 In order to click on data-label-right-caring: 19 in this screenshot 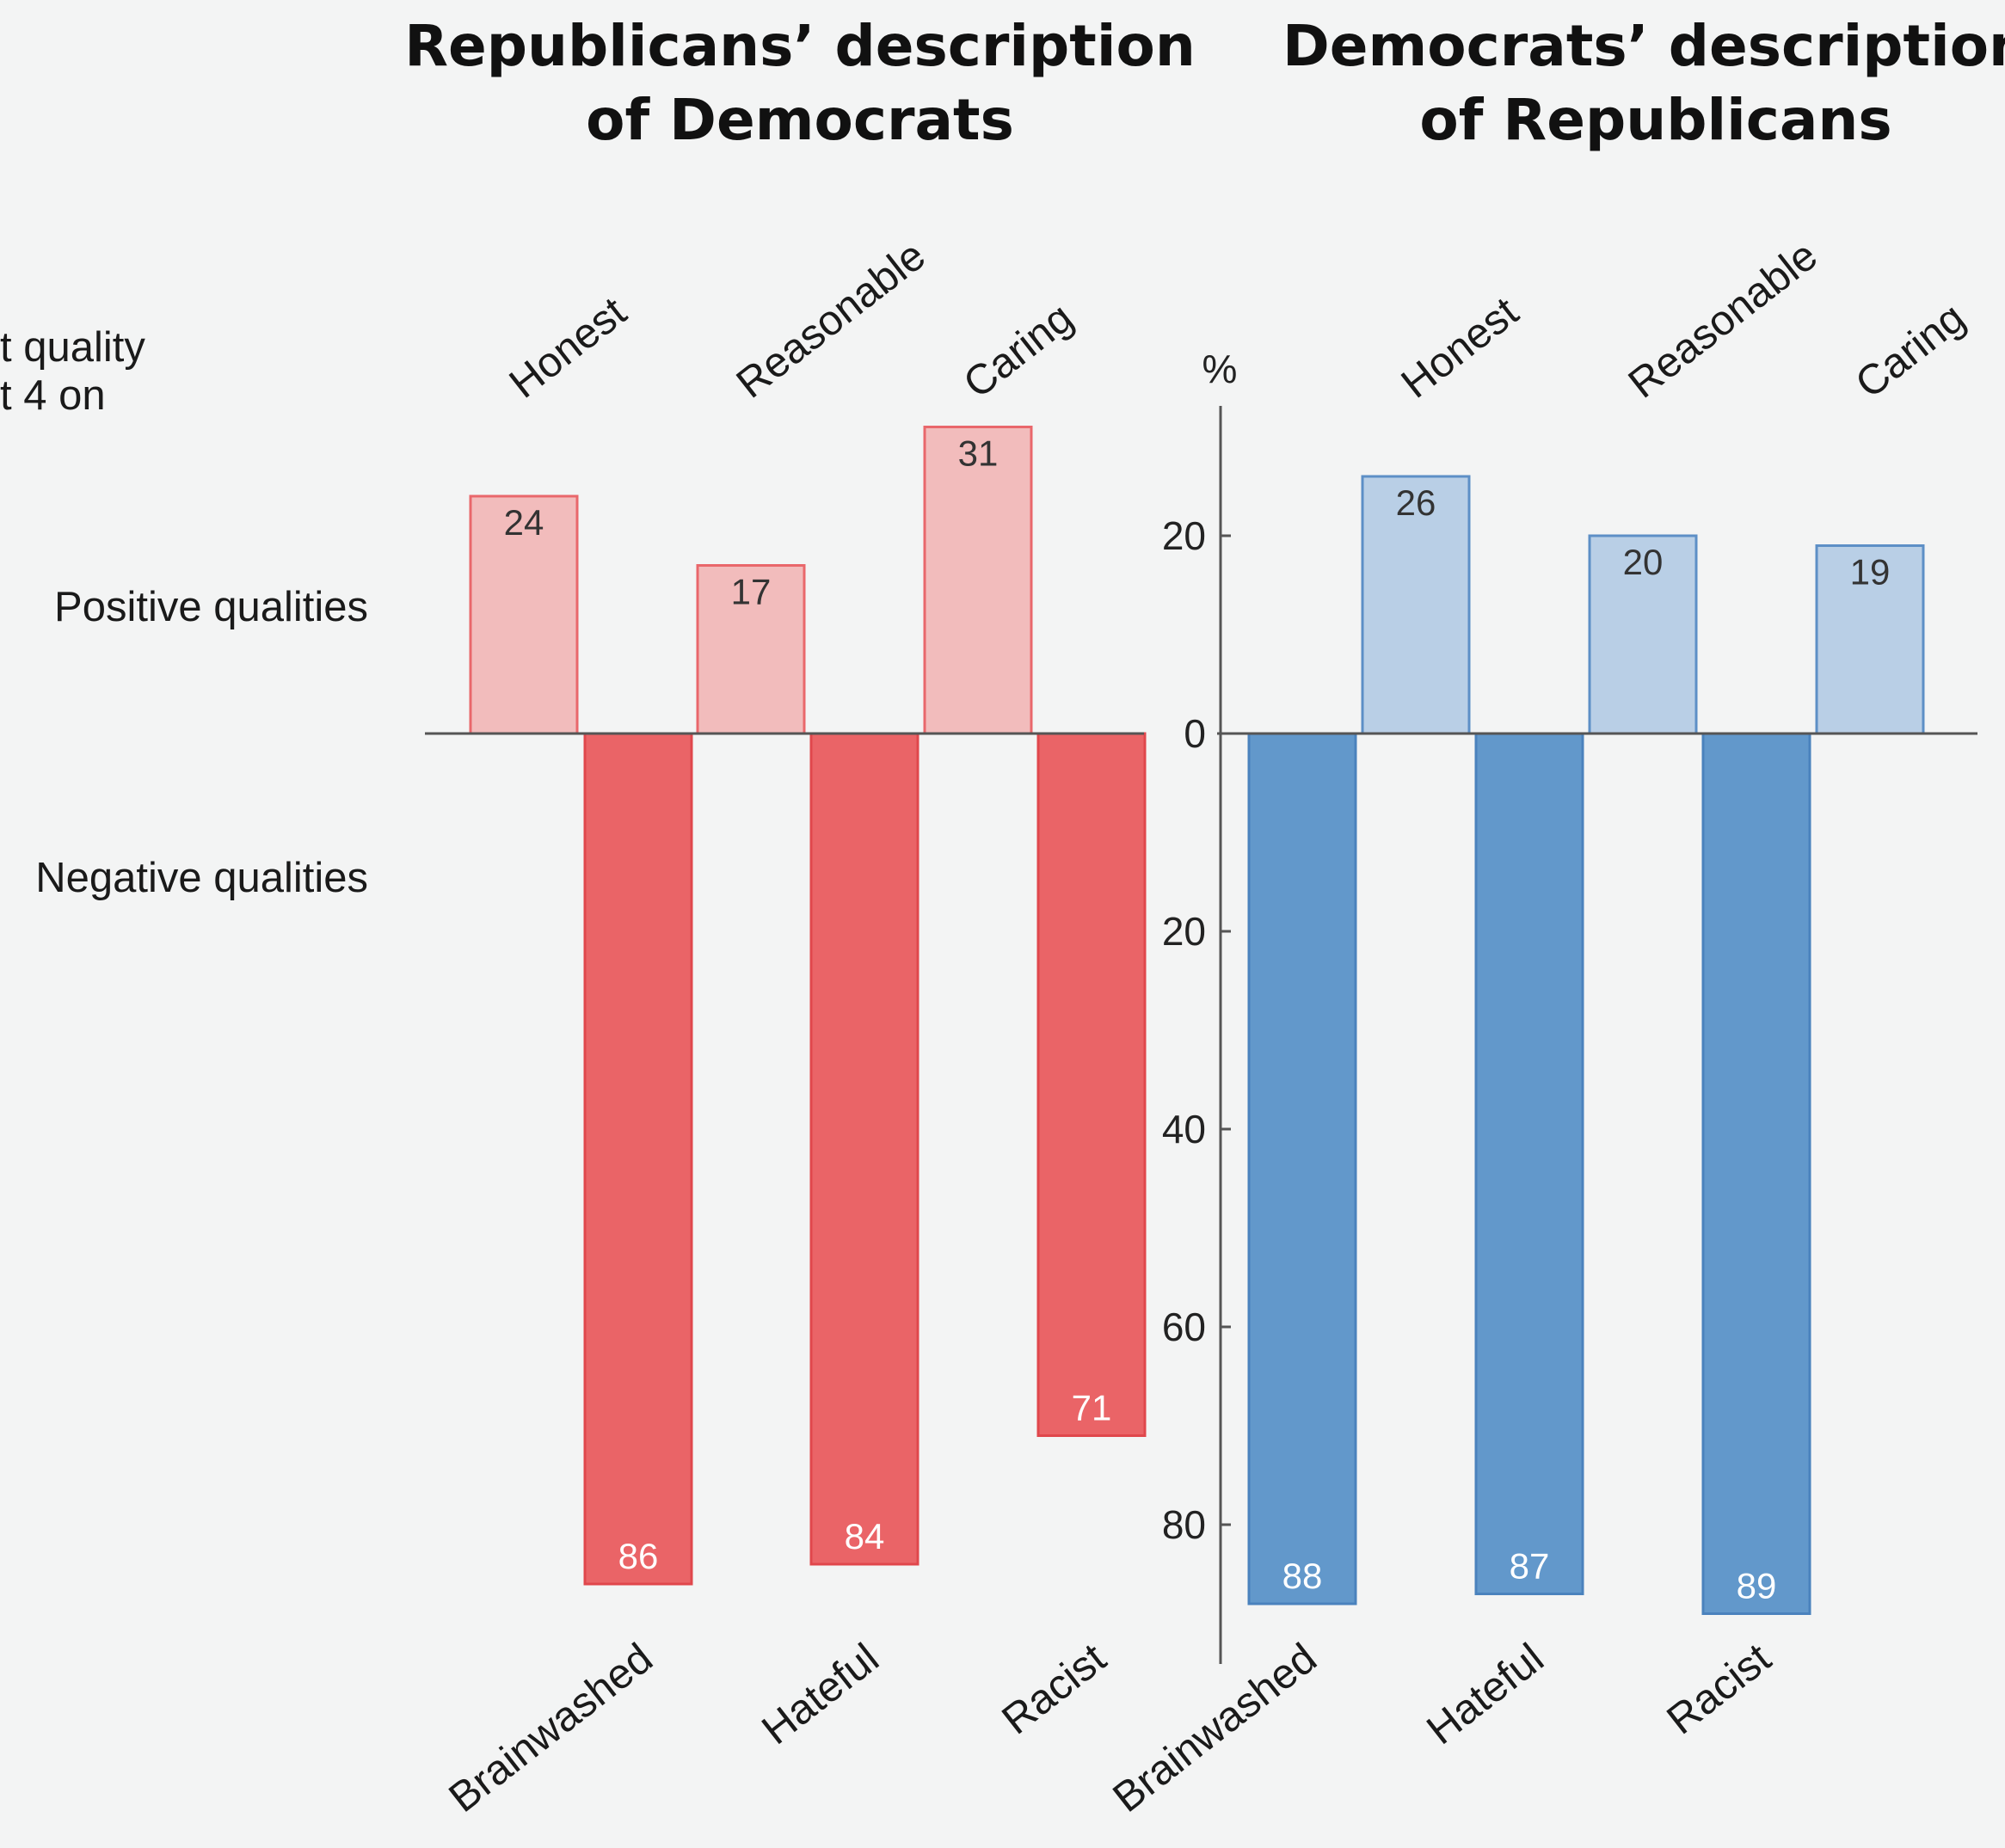, I will do `click(1870, 572)`.